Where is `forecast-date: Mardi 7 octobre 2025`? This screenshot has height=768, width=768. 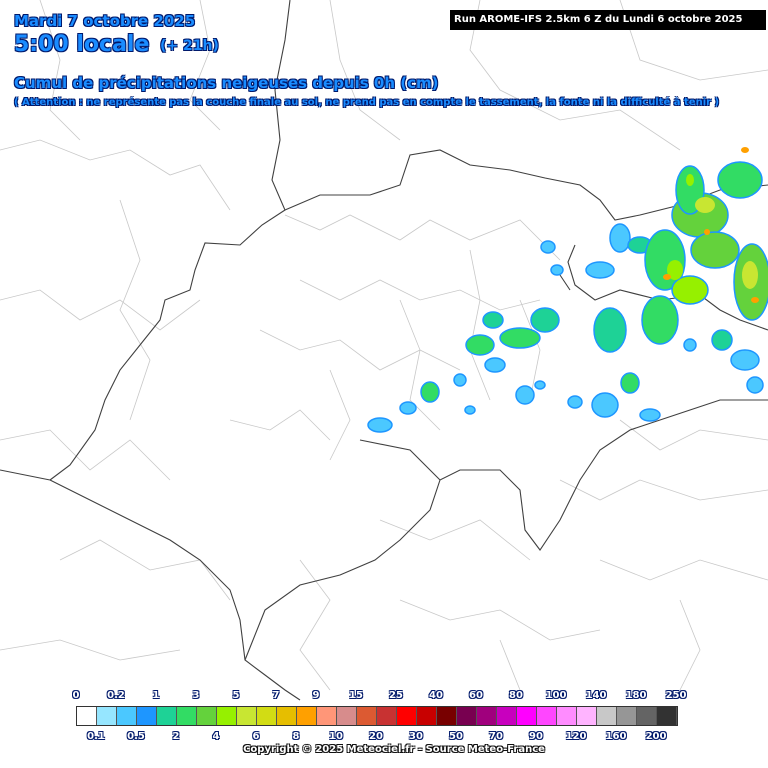 forecast-date: Mardi 7 octobre 2025 is located at coordinates (105, 21).